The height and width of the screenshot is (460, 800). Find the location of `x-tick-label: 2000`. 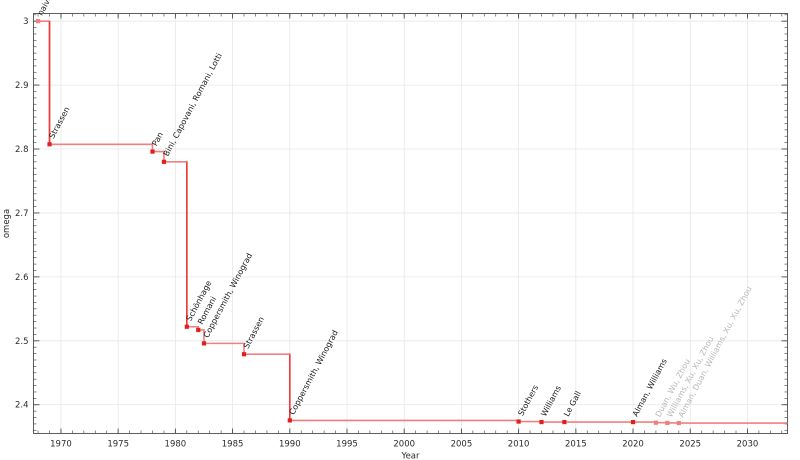

x-tick-label: 2000 is located at coordinates (404, 445).